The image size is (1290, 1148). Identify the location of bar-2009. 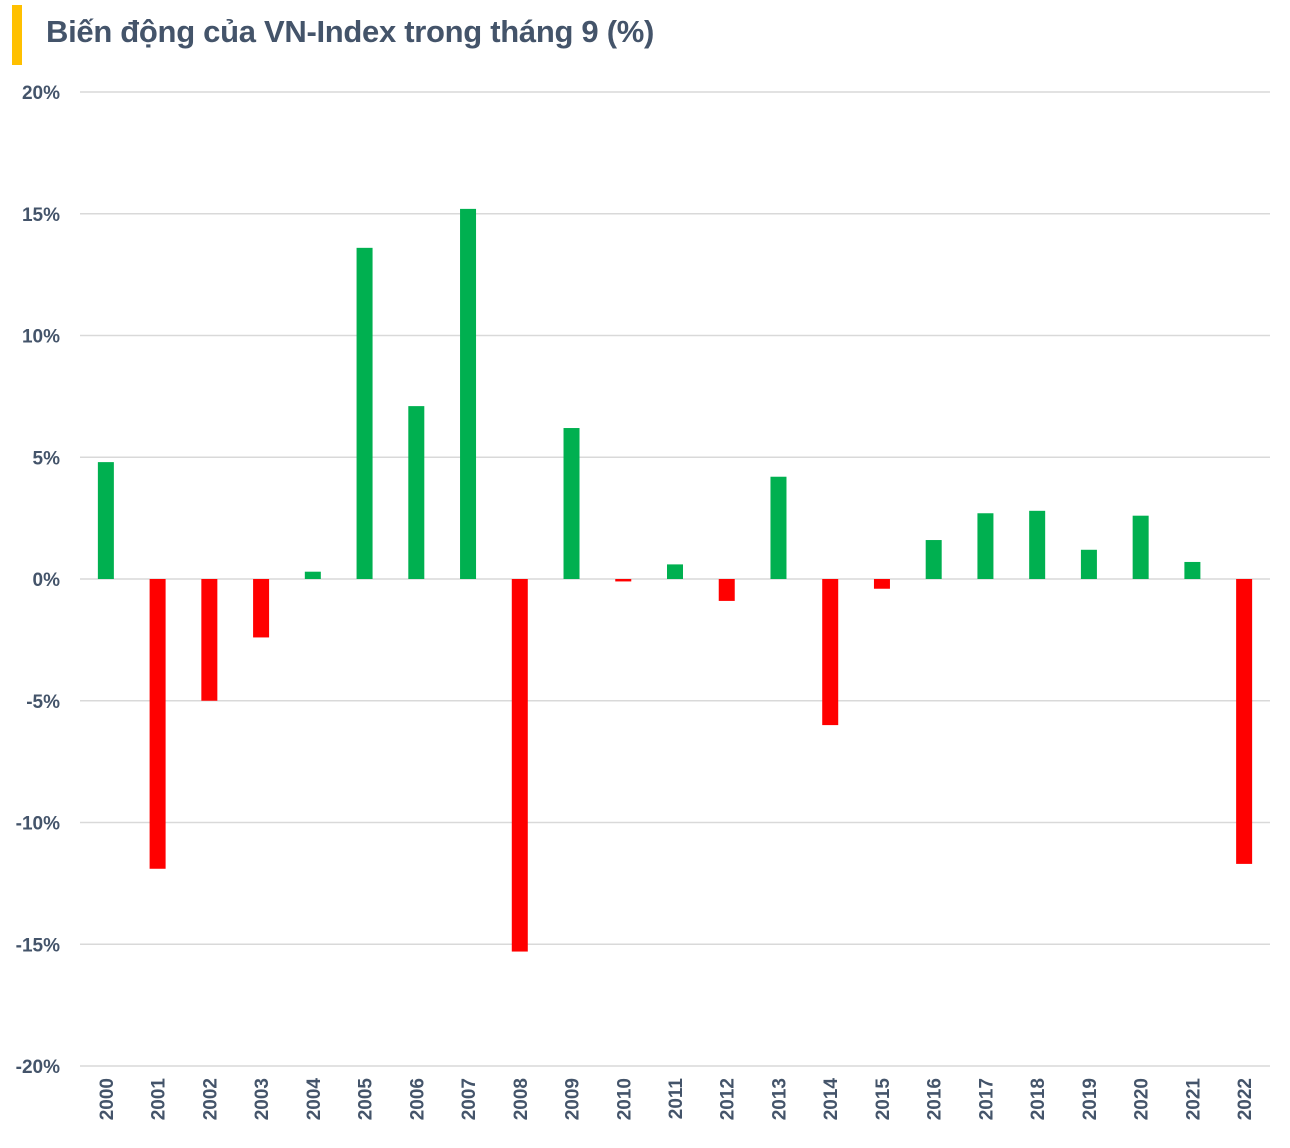
(571, 503).